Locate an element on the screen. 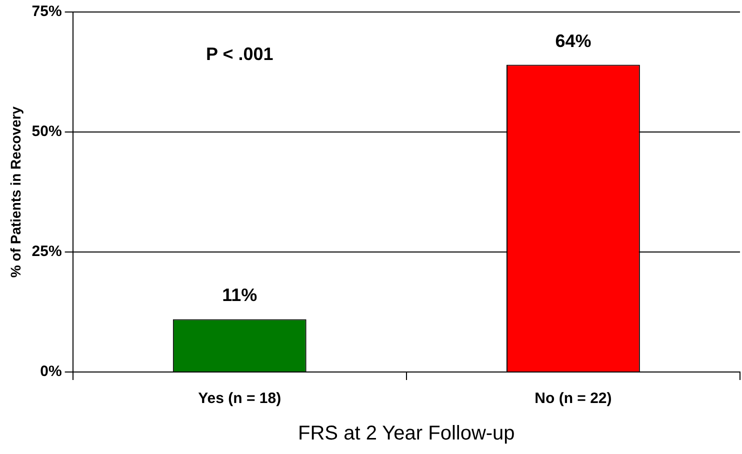  y-axis-title: % of Patients in Recovery is located at coordinates (15, 192).